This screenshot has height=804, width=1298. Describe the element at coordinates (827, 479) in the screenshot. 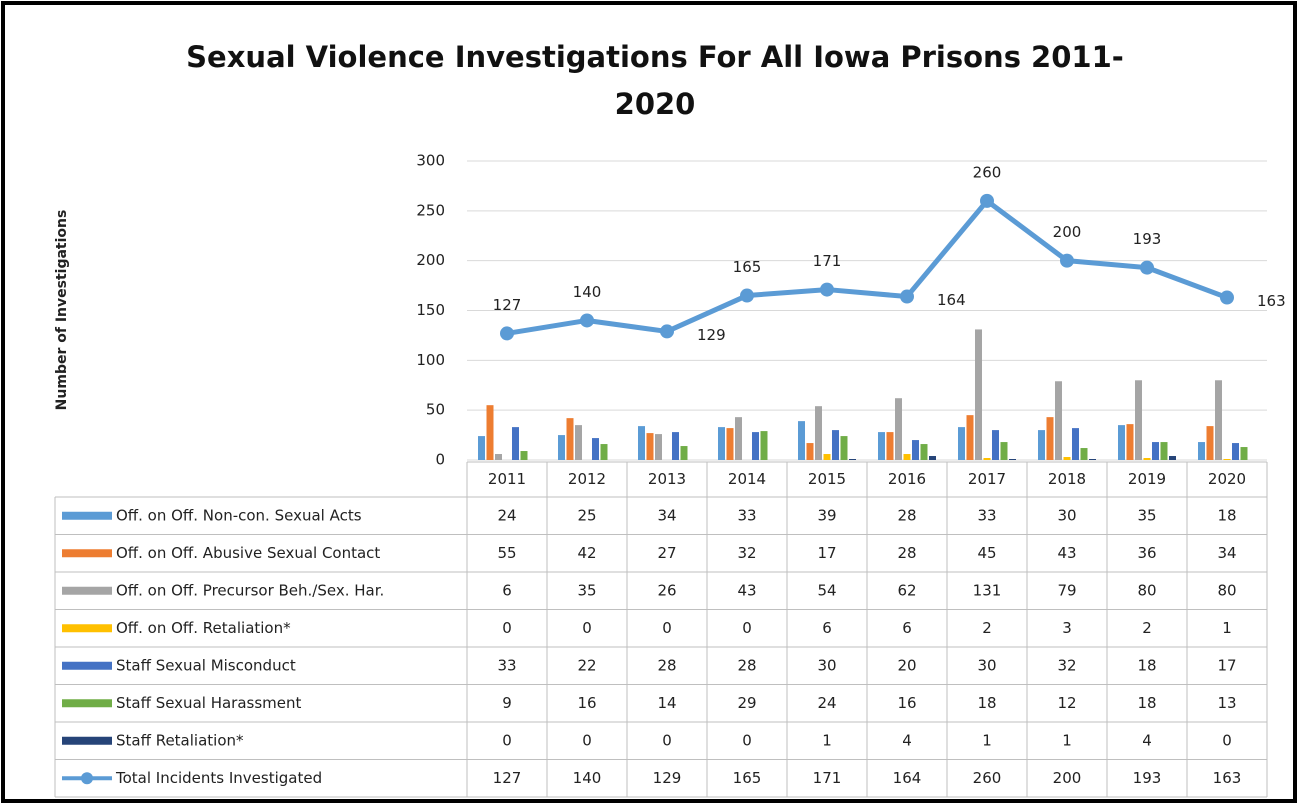

I see `x-tick-label: 2015` at that location.